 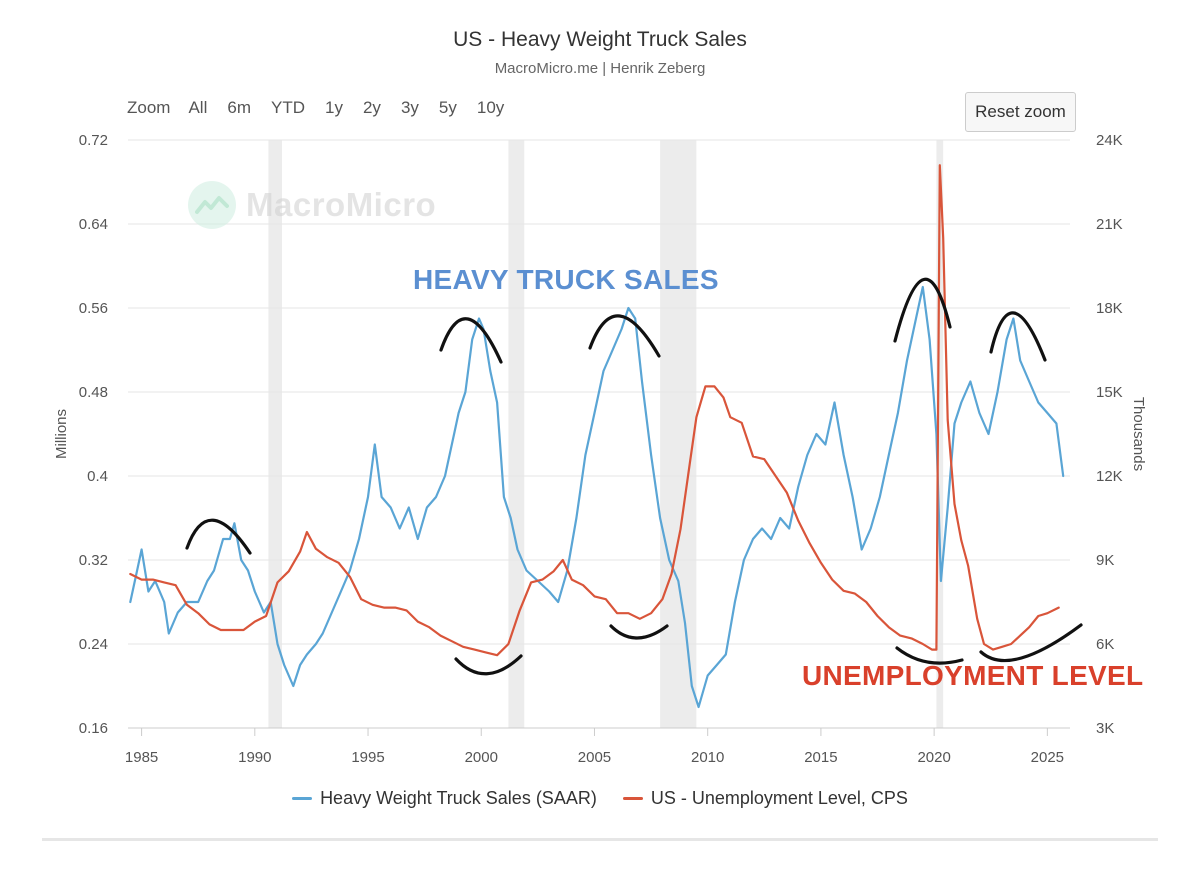 What do you see at coordinates (93, 560) in the screenshot?
I see `y-left-tick-label: 0.32` at bounding box center [93, 560].